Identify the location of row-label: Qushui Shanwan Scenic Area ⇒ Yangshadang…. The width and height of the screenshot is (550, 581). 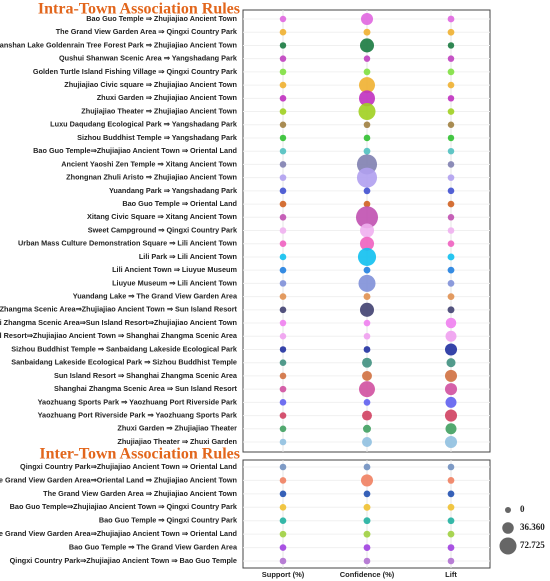
(148, 58).